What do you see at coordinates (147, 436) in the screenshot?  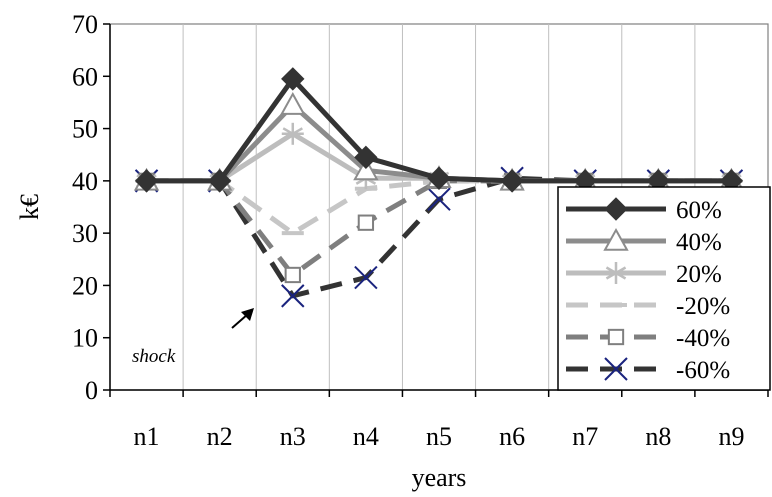 I see `x-tick-label: n1` at bounding box center [147, 436].